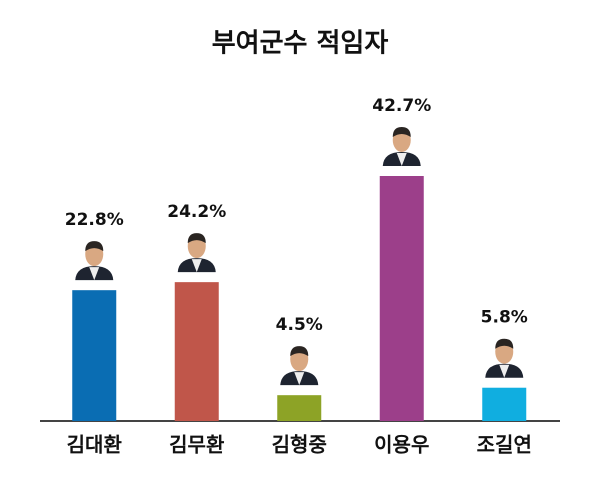  Describe the element at coordinates (504, 445) in the screenshot. I see `x-tick-label: 조길연` at that location.